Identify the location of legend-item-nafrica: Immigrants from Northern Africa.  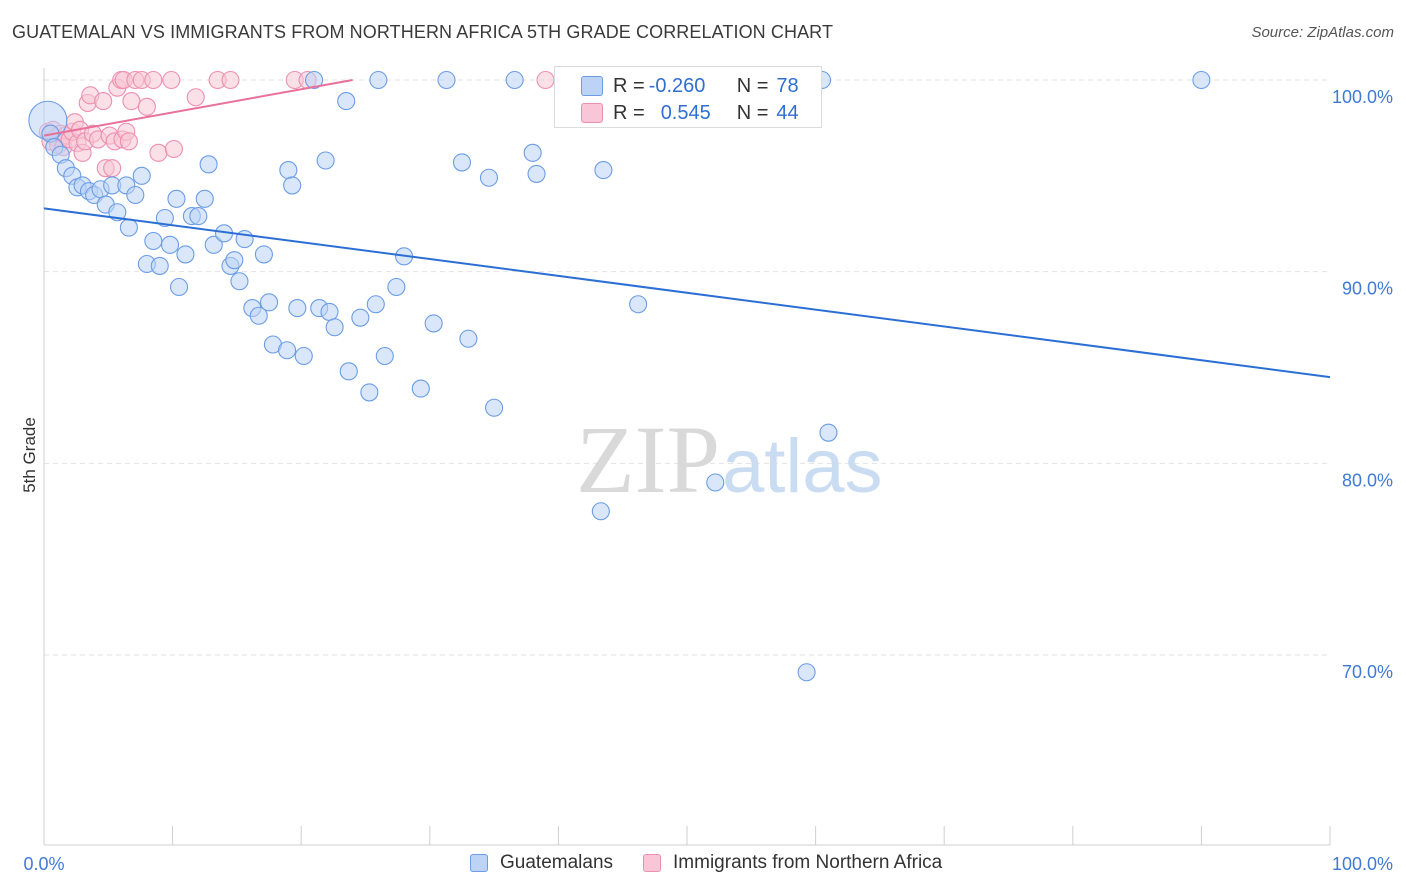
(792, 863).